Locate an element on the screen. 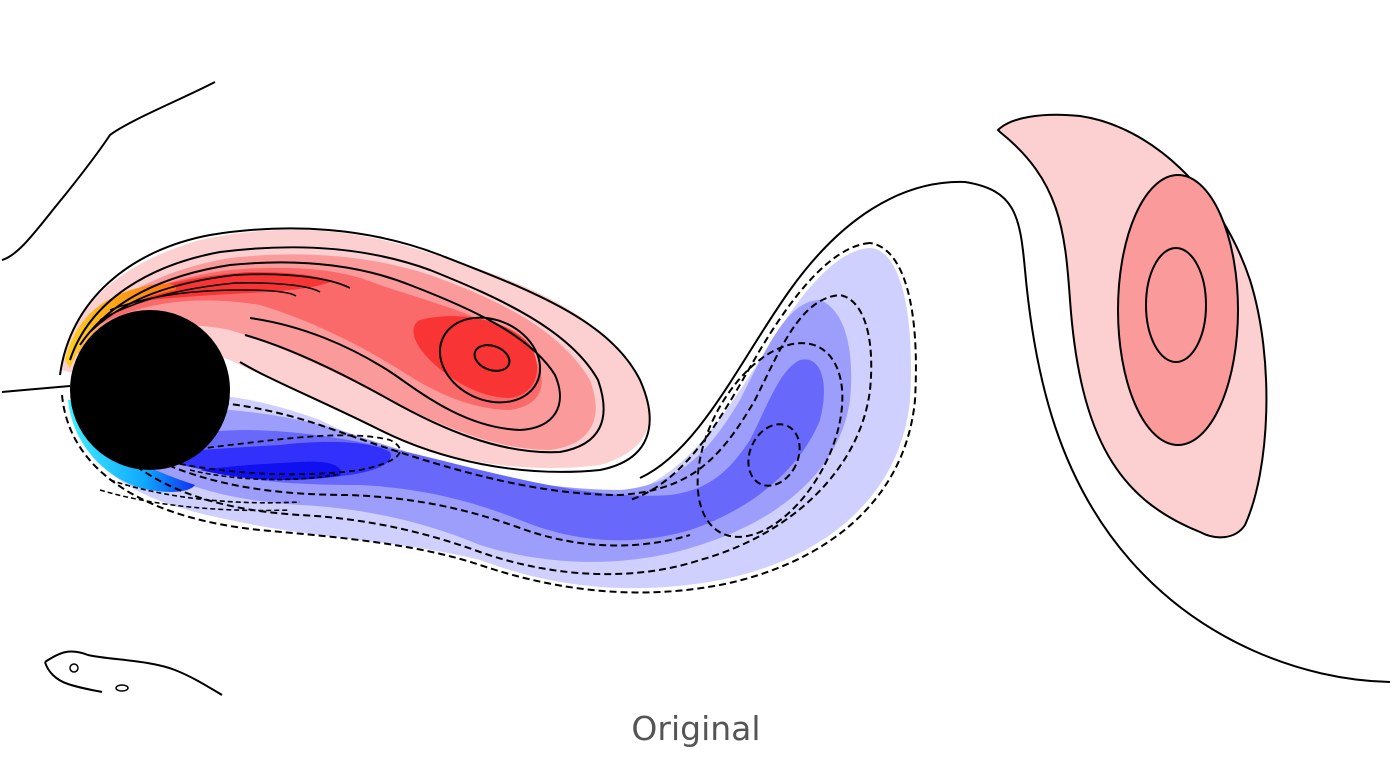  inflow-contour is located at coordinates (36, 389).